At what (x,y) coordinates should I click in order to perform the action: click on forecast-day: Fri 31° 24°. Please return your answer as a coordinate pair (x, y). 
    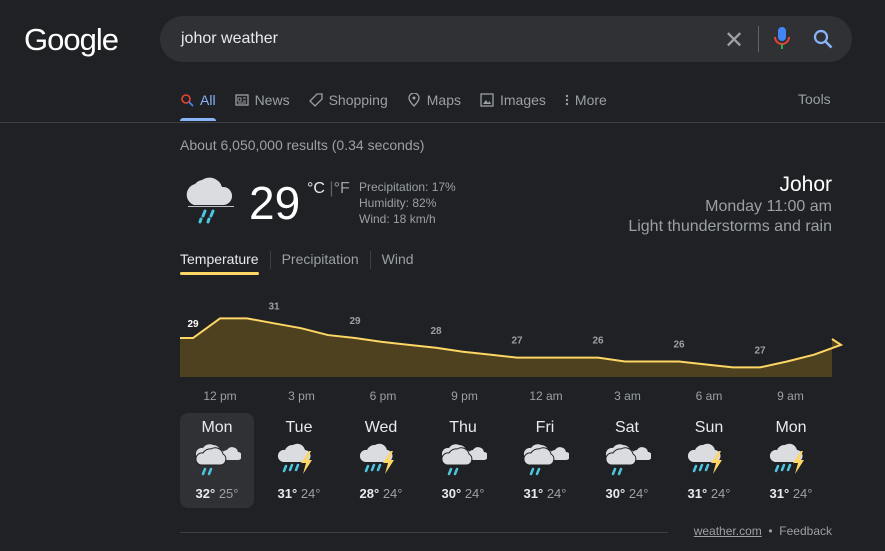
    Looking at the image, I should click on (545, 460).